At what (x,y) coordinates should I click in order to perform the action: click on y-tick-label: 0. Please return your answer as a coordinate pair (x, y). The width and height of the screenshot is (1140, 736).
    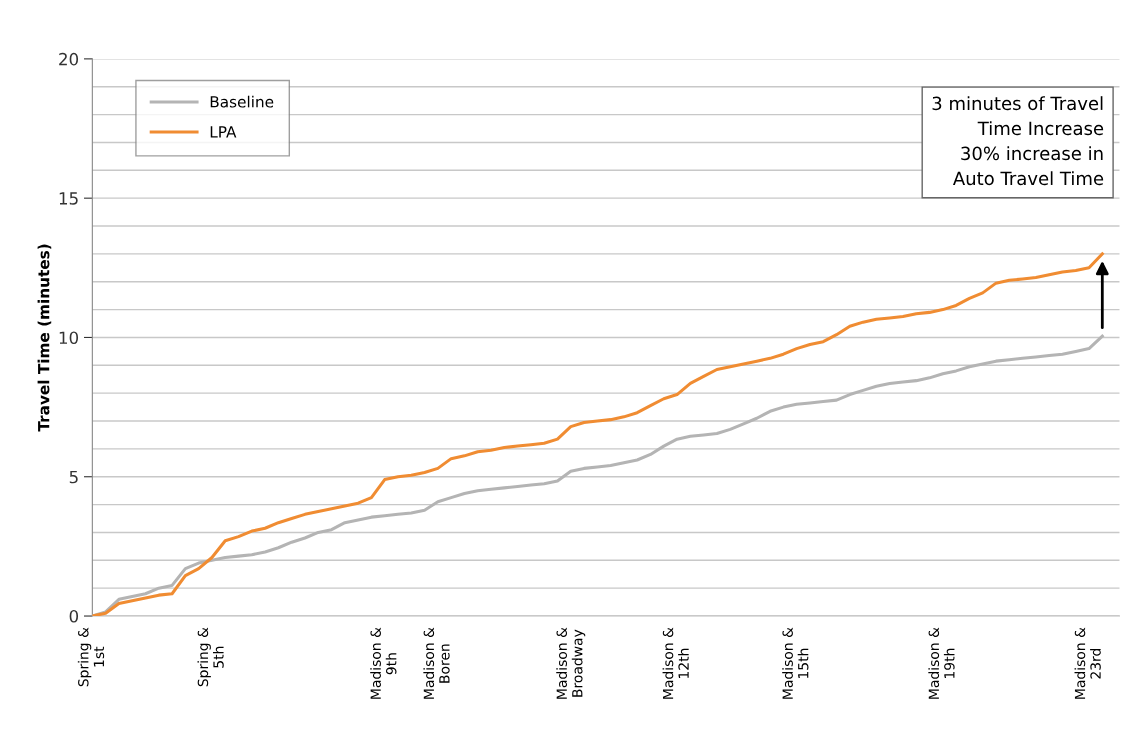
    Looking at the image, I should click on (74, 616).